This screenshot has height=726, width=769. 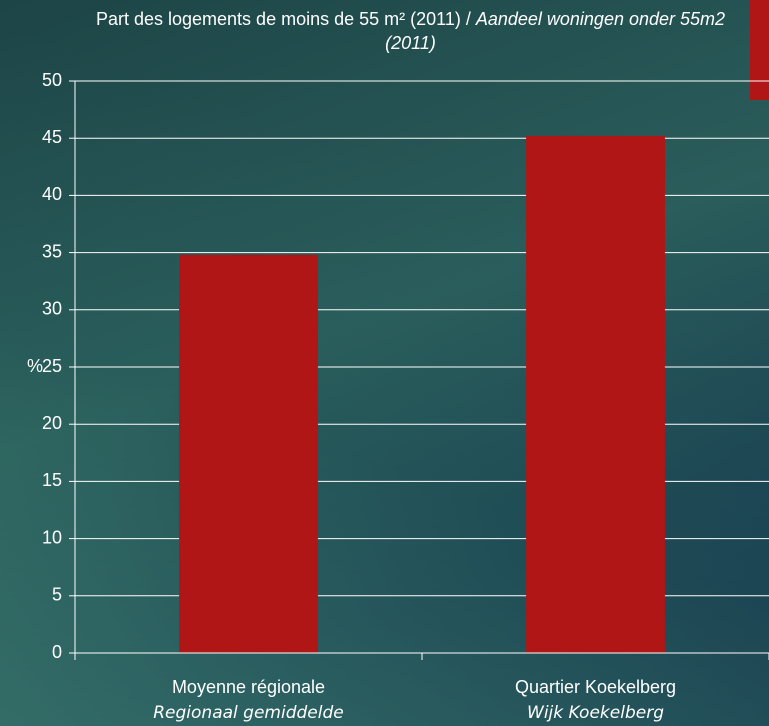 What do you see at coordinates (52, 537) in the screenshot?
I see `y-tick-label: 10` at bounding box center [52, 537].